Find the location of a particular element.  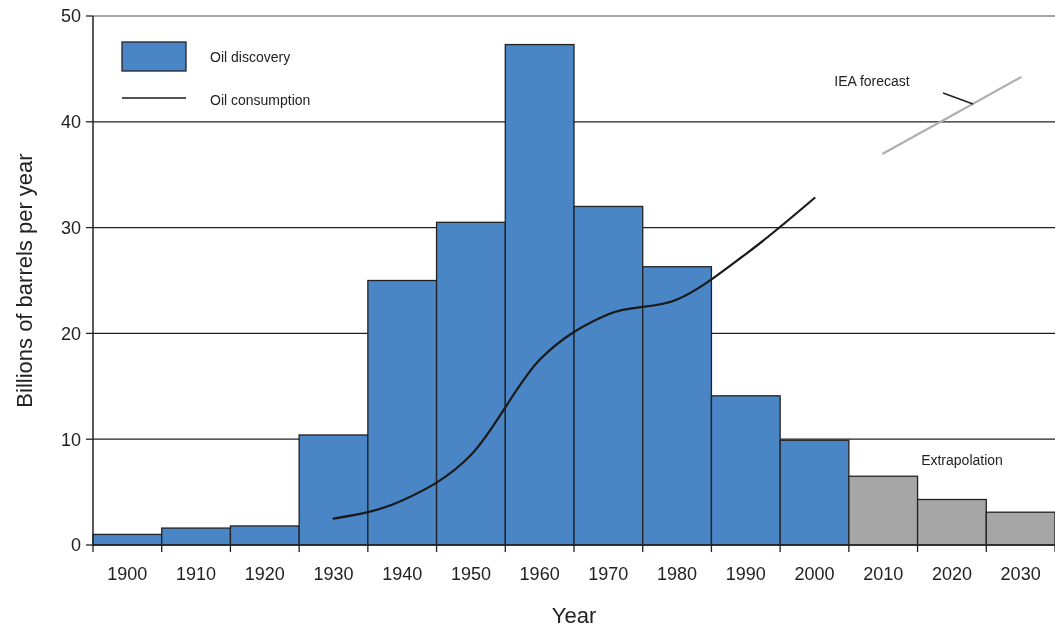

x-tick-label: 2030 is located at coordinates (1020, 574).